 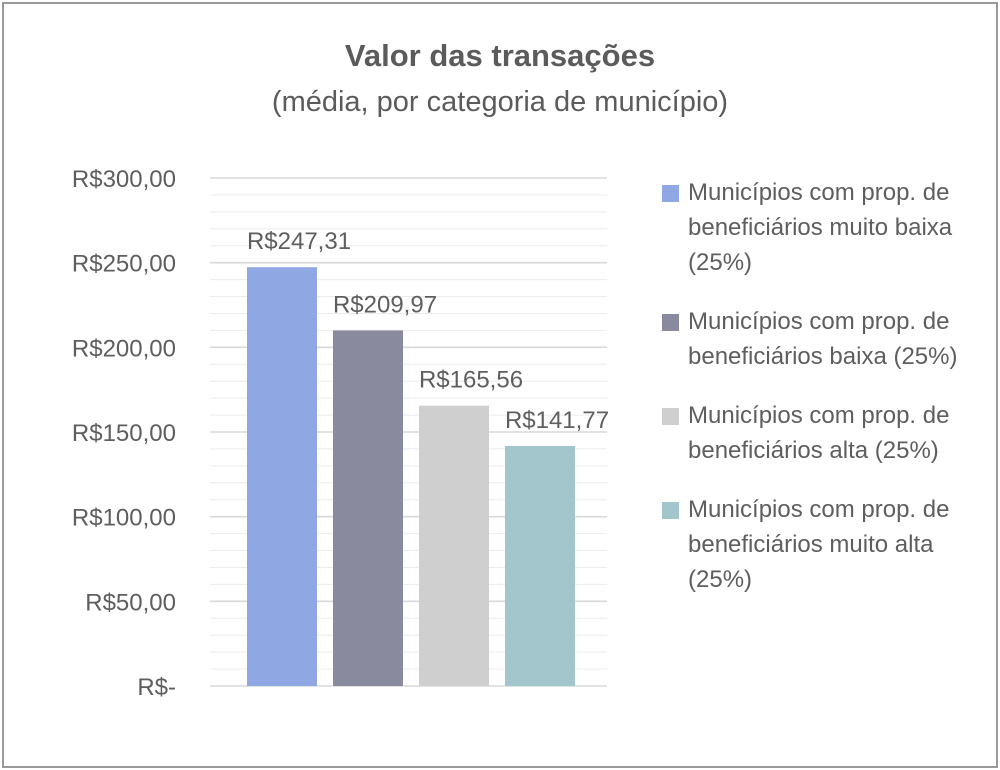 What do you see at coordinates (124, 348) in the screenshot?
I see `y-tick-label: R$200,00` at bounding box center [124, 348].